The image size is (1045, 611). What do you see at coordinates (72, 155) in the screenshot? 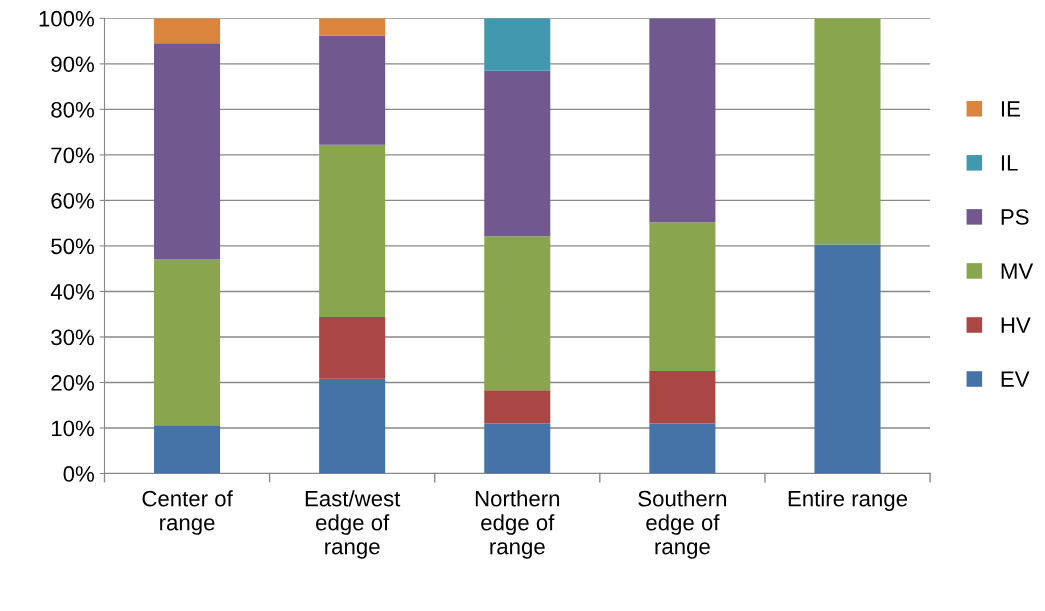
I see `y-tick-label: 70%` at bounding box center [72, 155].